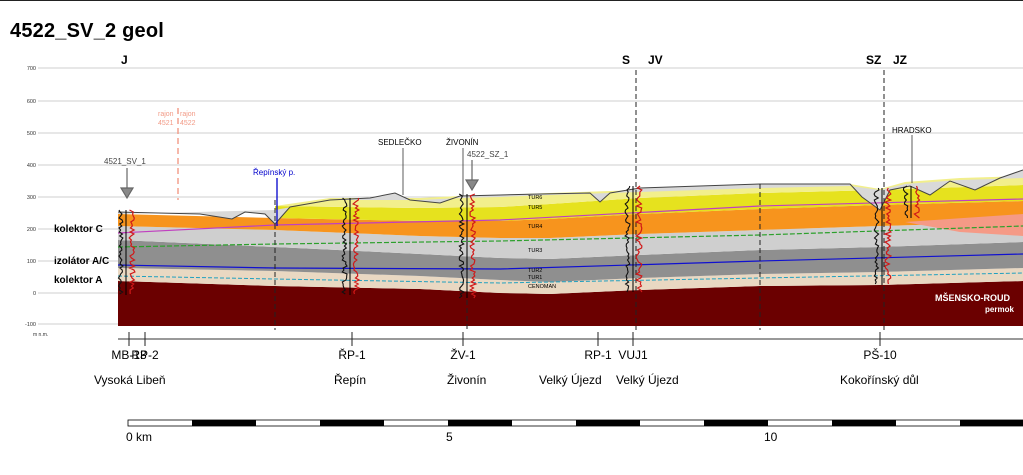 The image size is (1023, 475). What do you see at coordinates (31, 166) in the screenshot?
I see `y-tick-label: 400` at bounding box center [31, 166].